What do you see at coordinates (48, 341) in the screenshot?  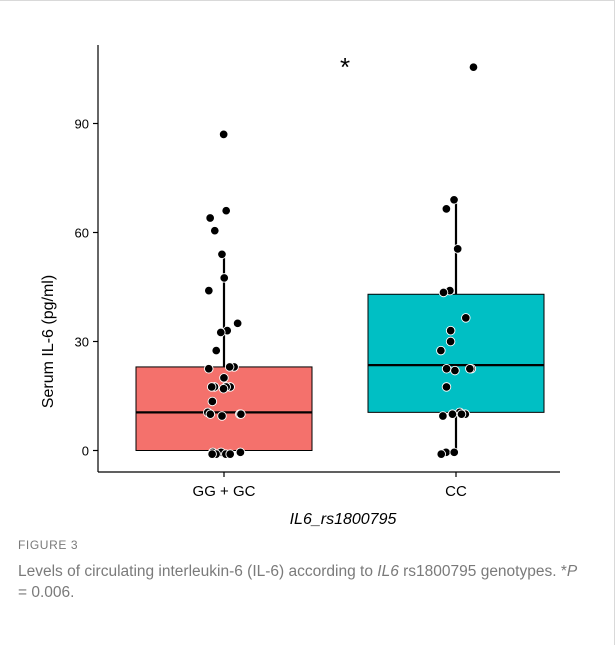 I see `y-axis-label: Serum IL-6 (pg/ml)` at bounding box center [48, 341].